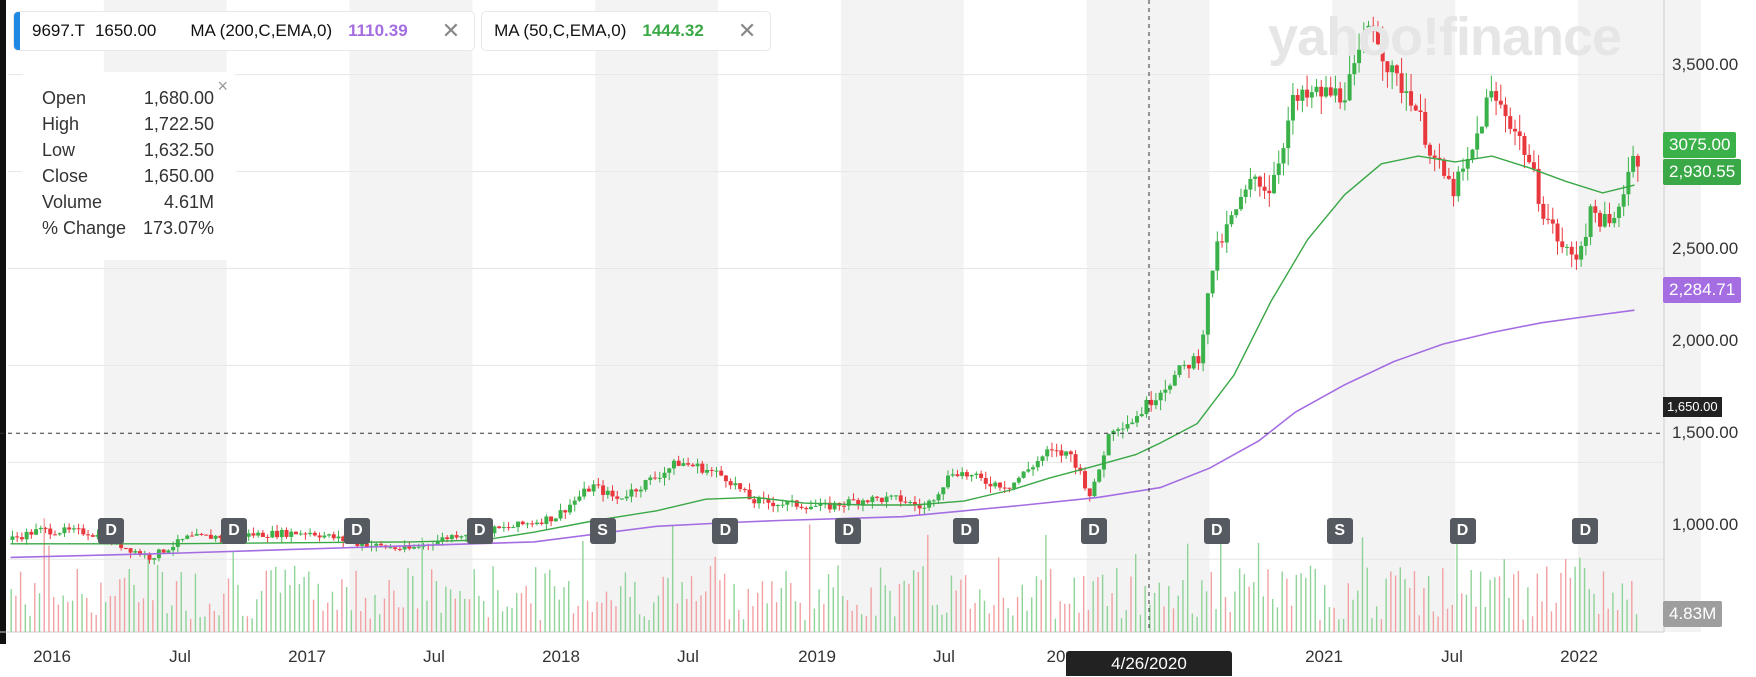 Image resolution: width=1756 pixels, height=677 pixels. Describe the element at coordinates (688, 656) in the screenshot. I see `x-tick-label: Jul` at that location.